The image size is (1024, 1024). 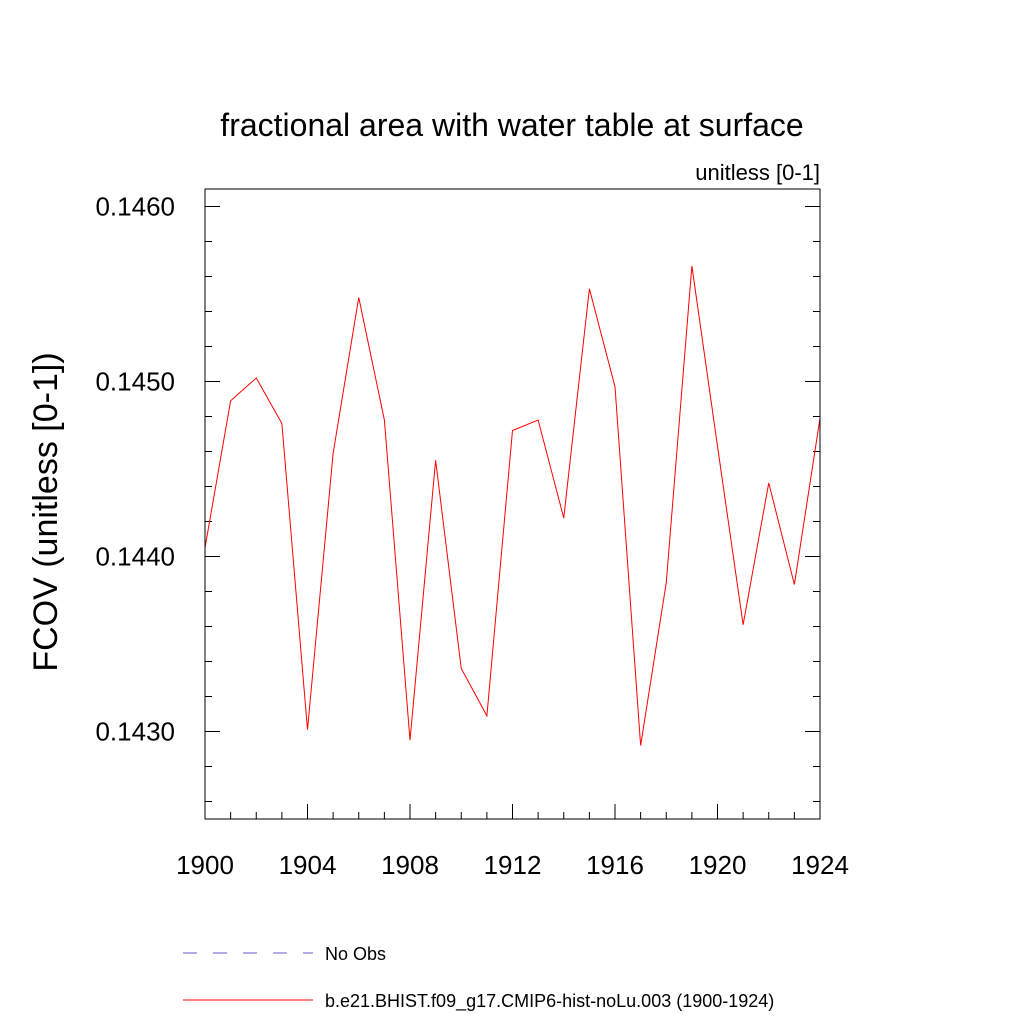 I want to click on x-tick-label: 1912, so click(x=513, y=865).